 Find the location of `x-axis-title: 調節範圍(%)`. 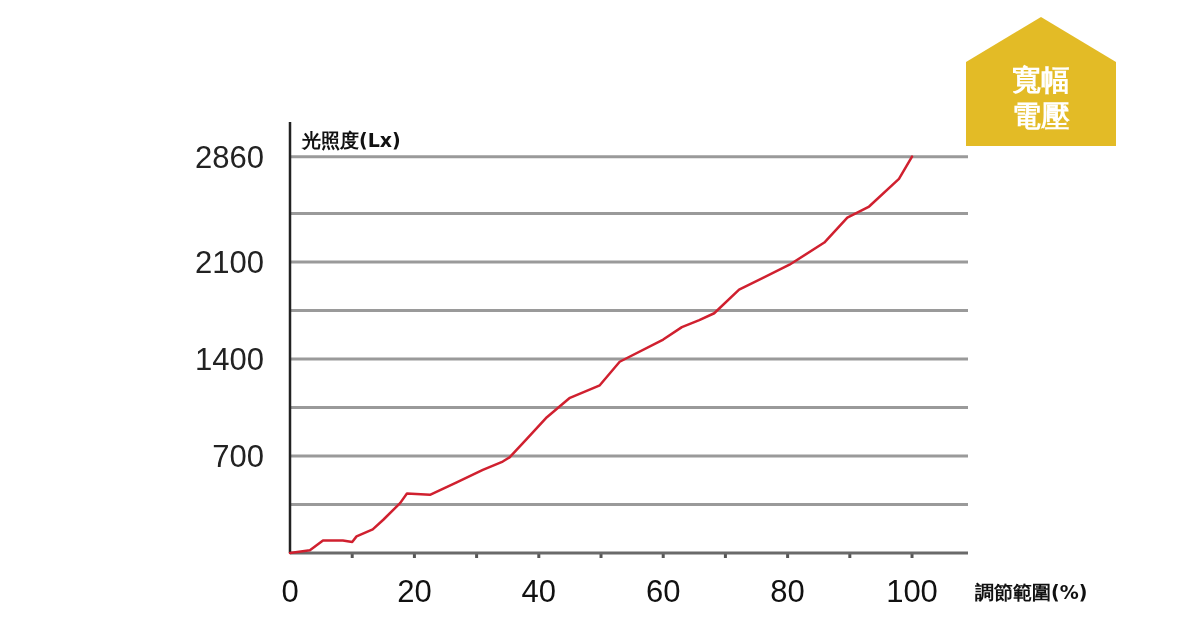

x-axis-title: 調節範圍(%) is located at coordinates (1031, 592).